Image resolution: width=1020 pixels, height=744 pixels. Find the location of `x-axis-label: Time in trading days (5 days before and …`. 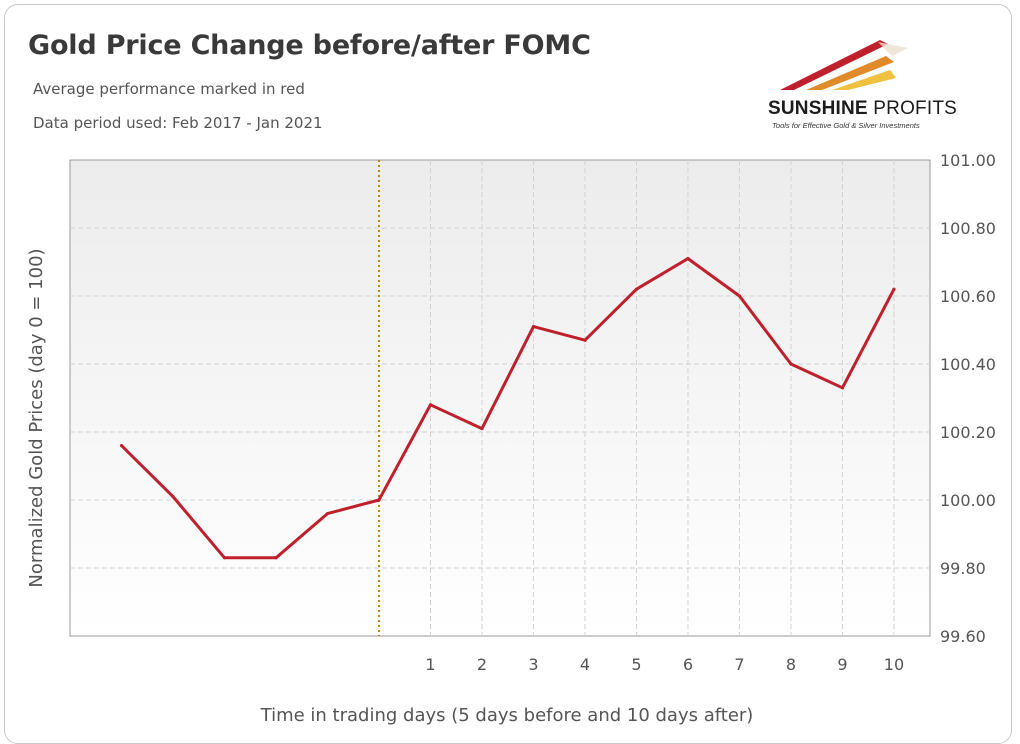

x-axis-label: Time in trading days (5 days before and … is located at coordinates (507, 715).